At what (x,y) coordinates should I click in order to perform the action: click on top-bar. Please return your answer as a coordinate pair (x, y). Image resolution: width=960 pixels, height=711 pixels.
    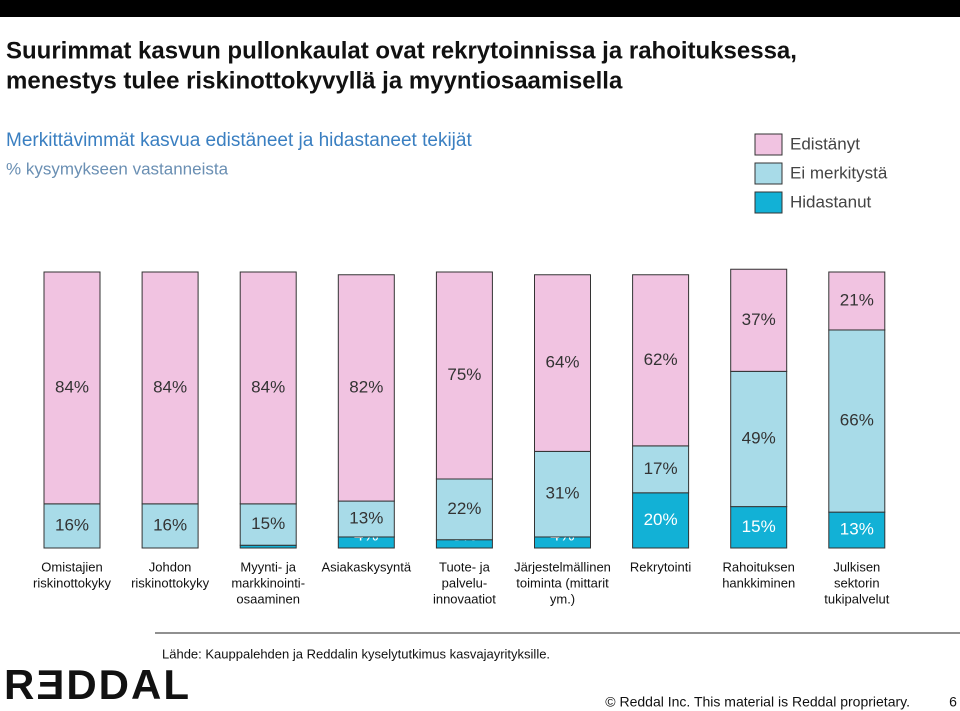
    Looking at the image, I should click on (480, 8).